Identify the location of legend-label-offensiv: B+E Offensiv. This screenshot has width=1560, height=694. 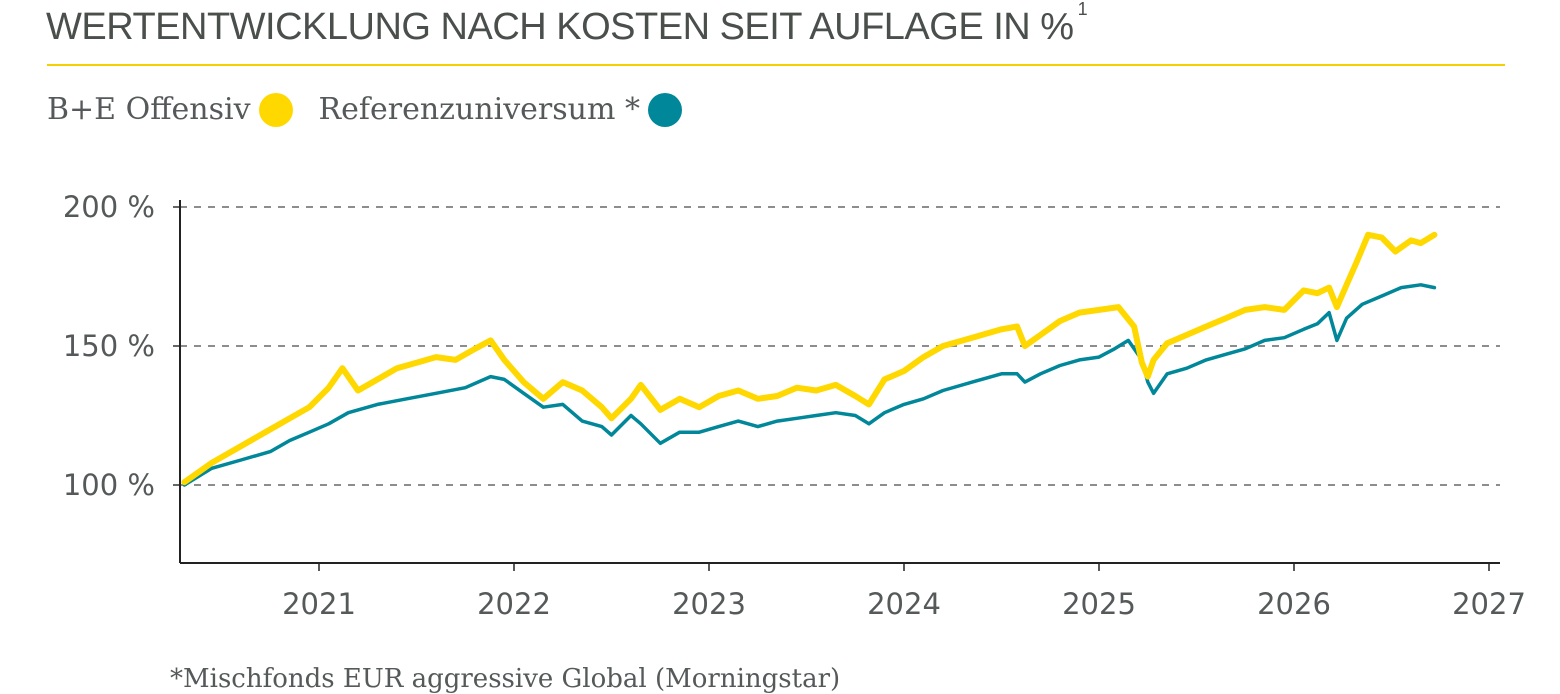
(149, 109).